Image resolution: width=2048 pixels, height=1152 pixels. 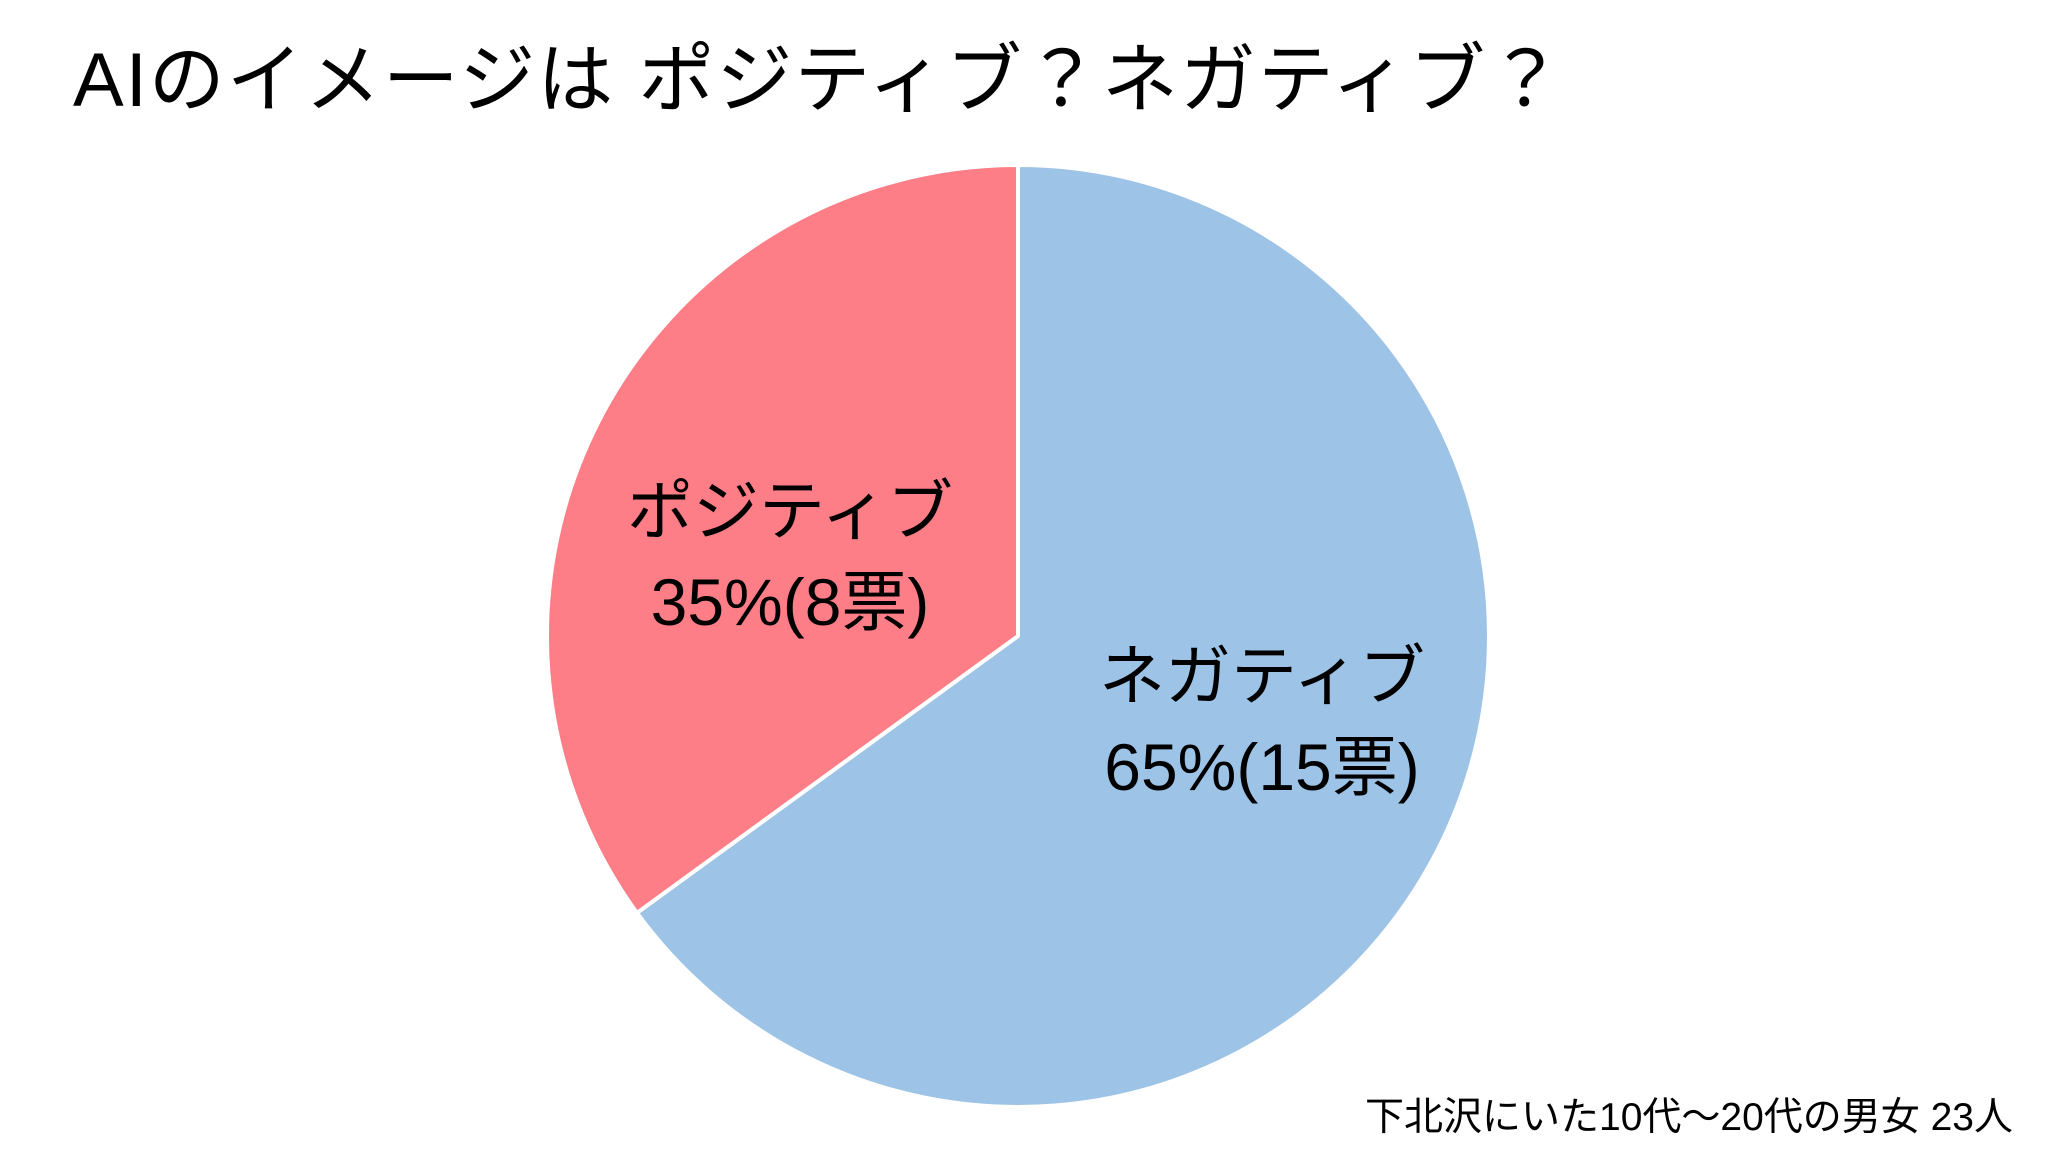 What do you see at coordinates (790, 510) in the screenshot?
I see `slice-label-positive-name: ポジティブ` at bounding box center [790, 510].